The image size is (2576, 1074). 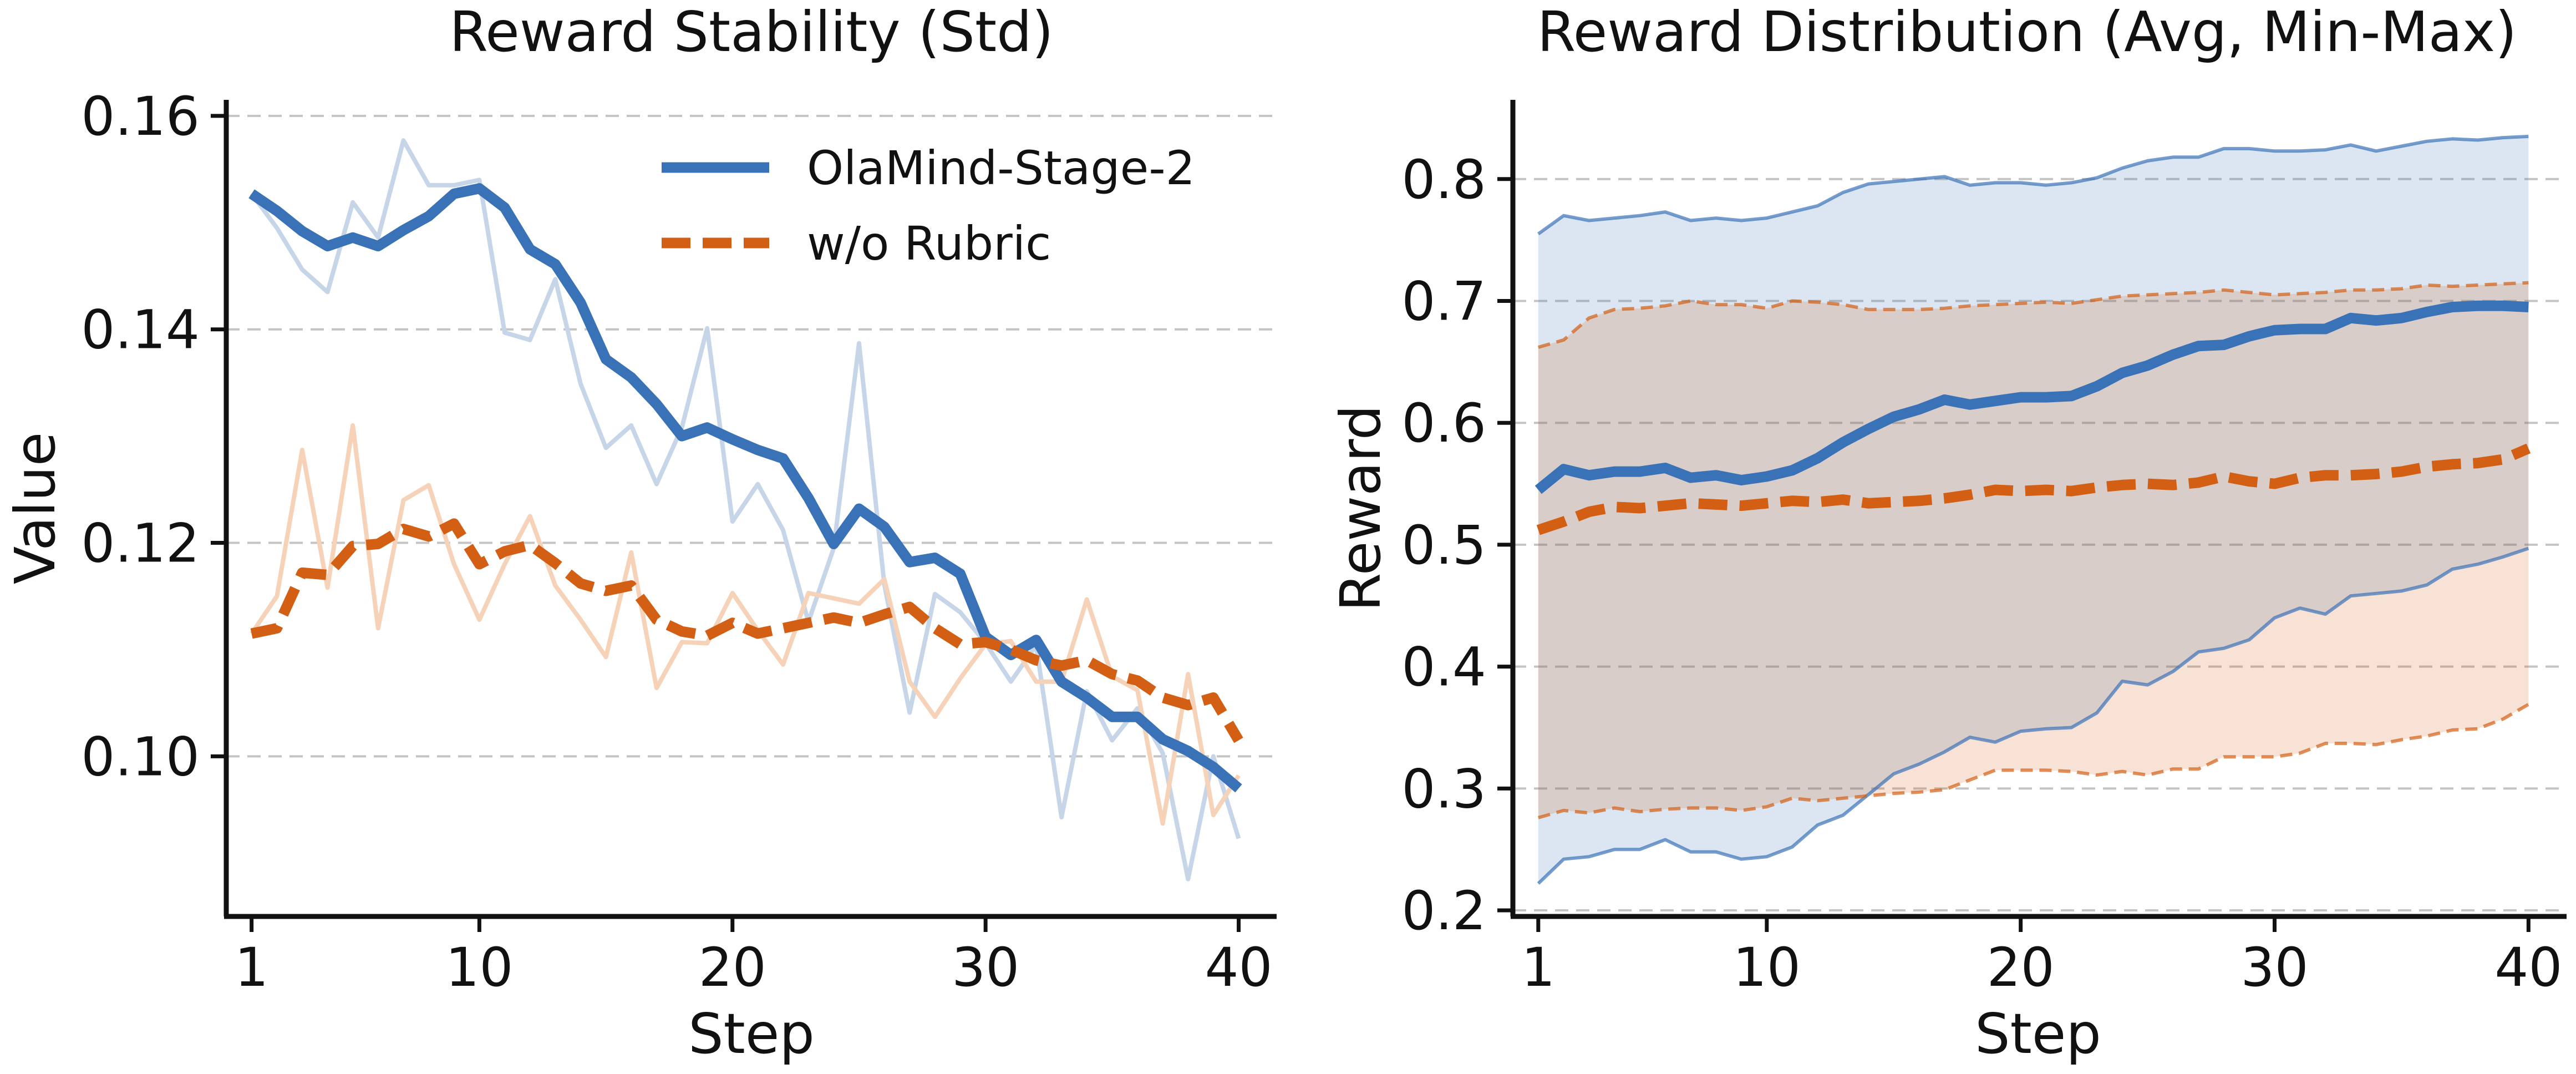 I want to click on avg-line-wo-rubric, so click(x=2033, y=489).